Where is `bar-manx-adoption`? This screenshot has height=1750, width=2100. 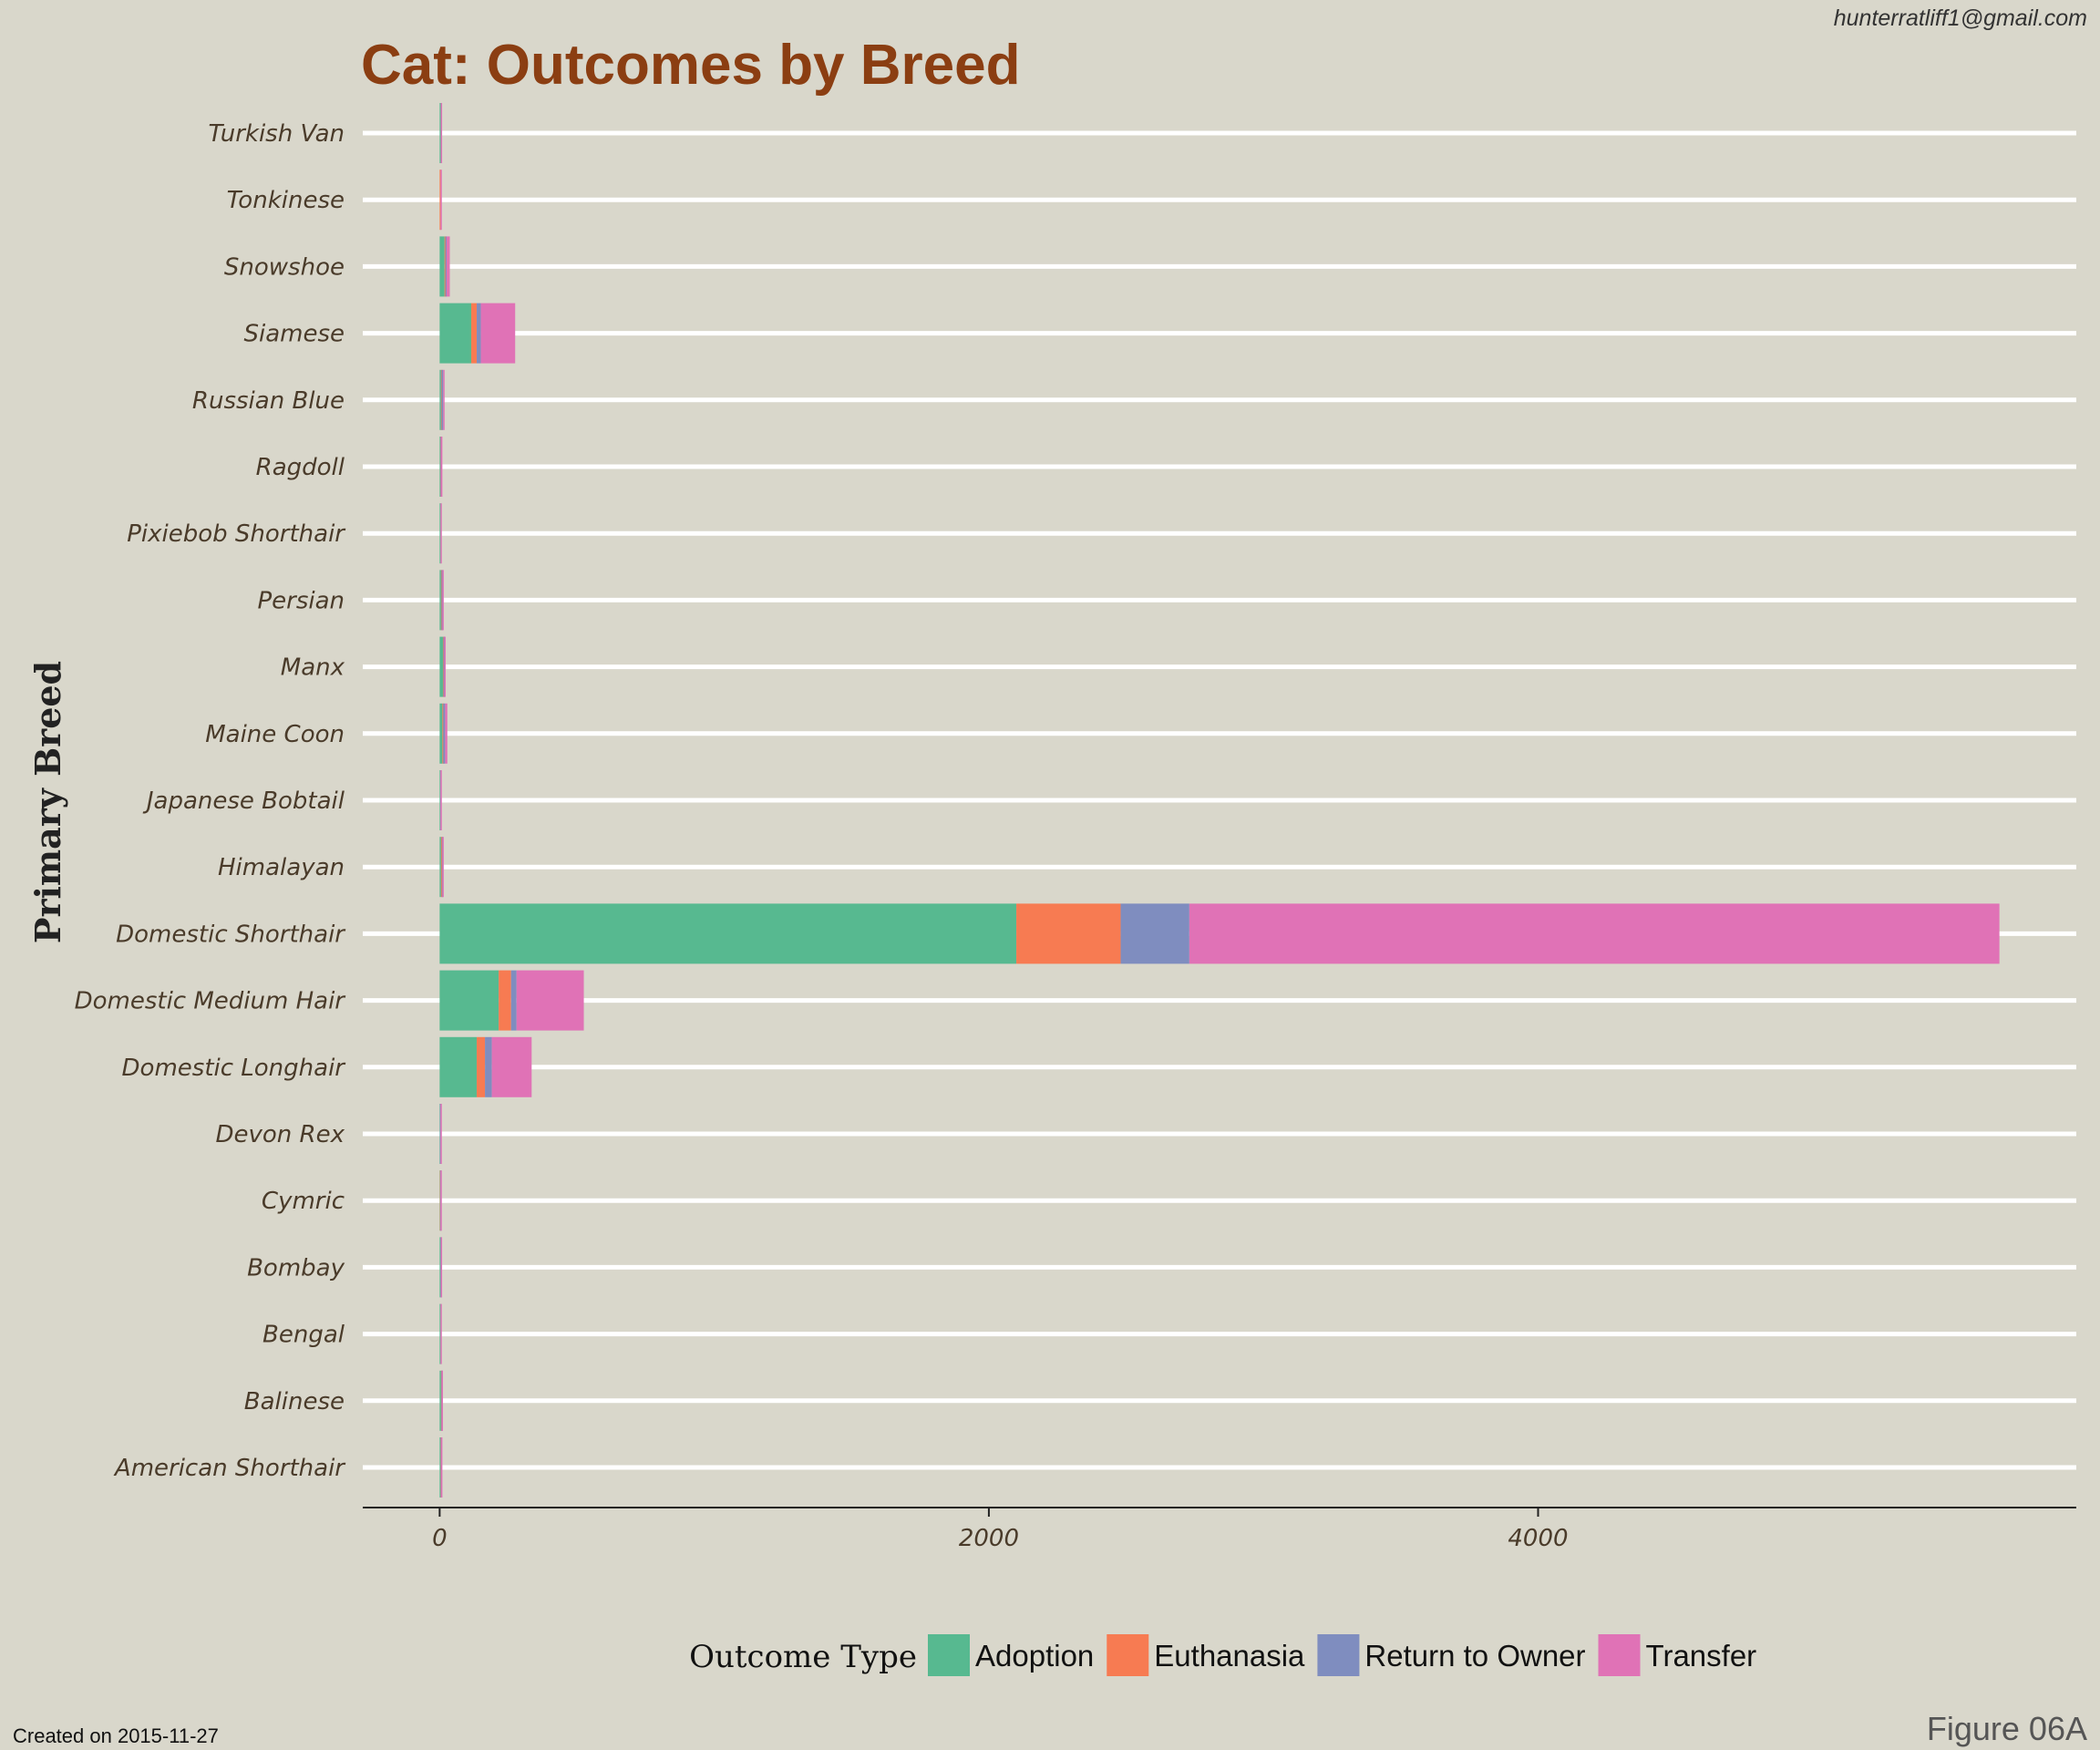 bar-manx-adoption is located at coordinates (441, 667).